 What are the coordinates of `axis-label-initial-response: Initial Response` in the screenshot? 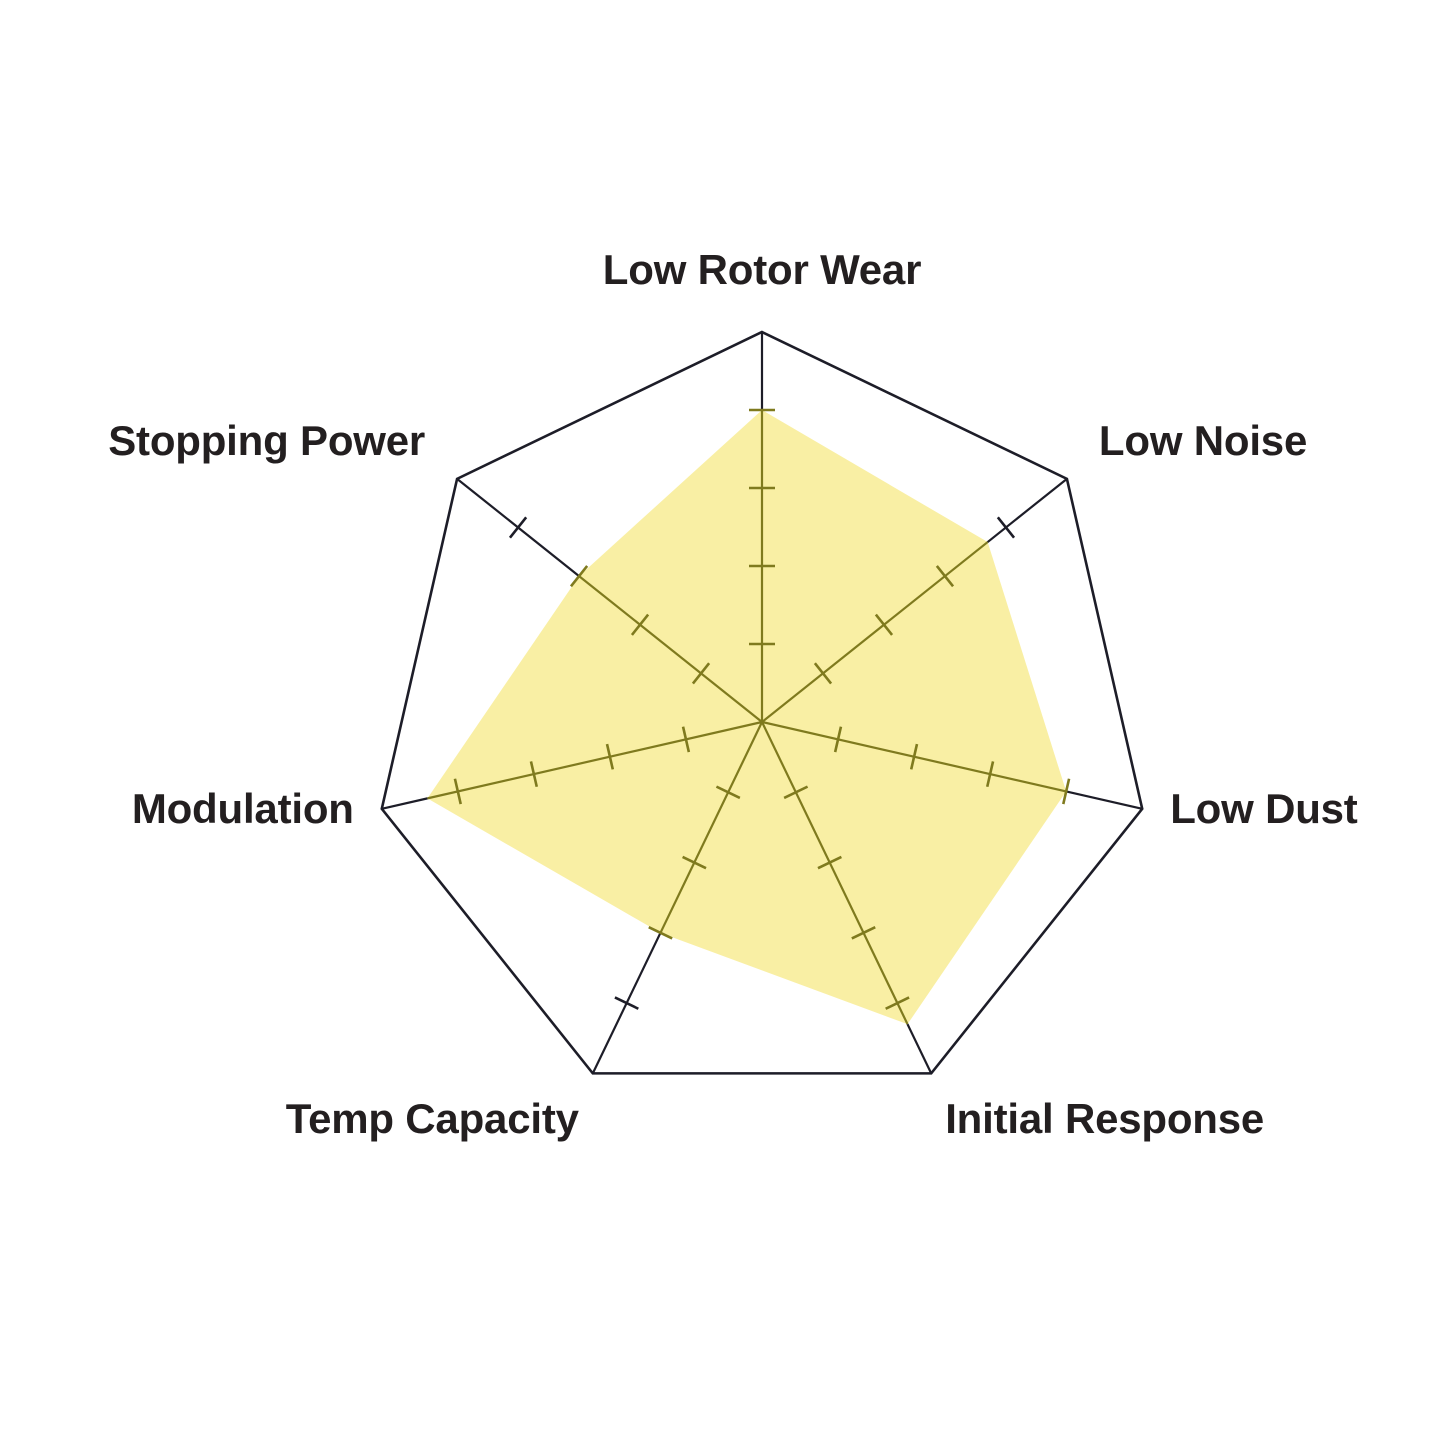 It's located at (1105, 1119).